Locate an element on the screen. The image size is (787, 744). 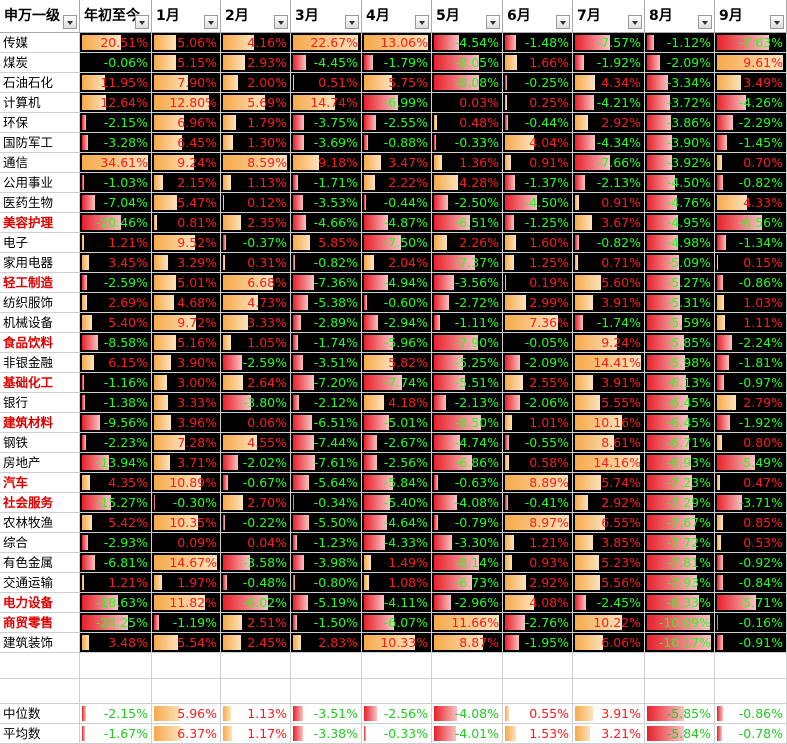
column-header: 5月 is located at coordinates (467, 16).